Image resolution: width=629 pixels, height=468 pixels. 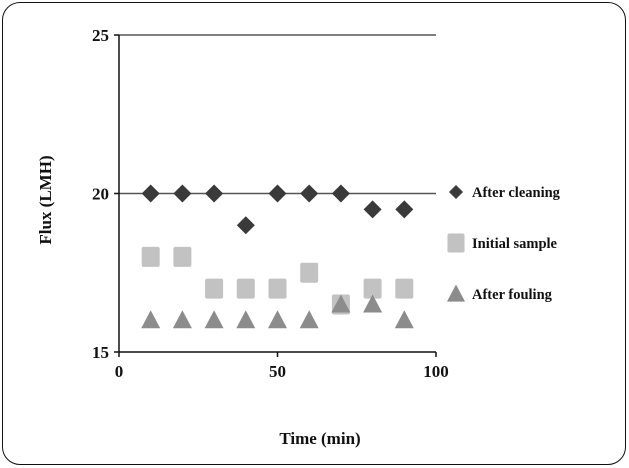 I want to click on legend-square-icon, so click(x=456, y=243).